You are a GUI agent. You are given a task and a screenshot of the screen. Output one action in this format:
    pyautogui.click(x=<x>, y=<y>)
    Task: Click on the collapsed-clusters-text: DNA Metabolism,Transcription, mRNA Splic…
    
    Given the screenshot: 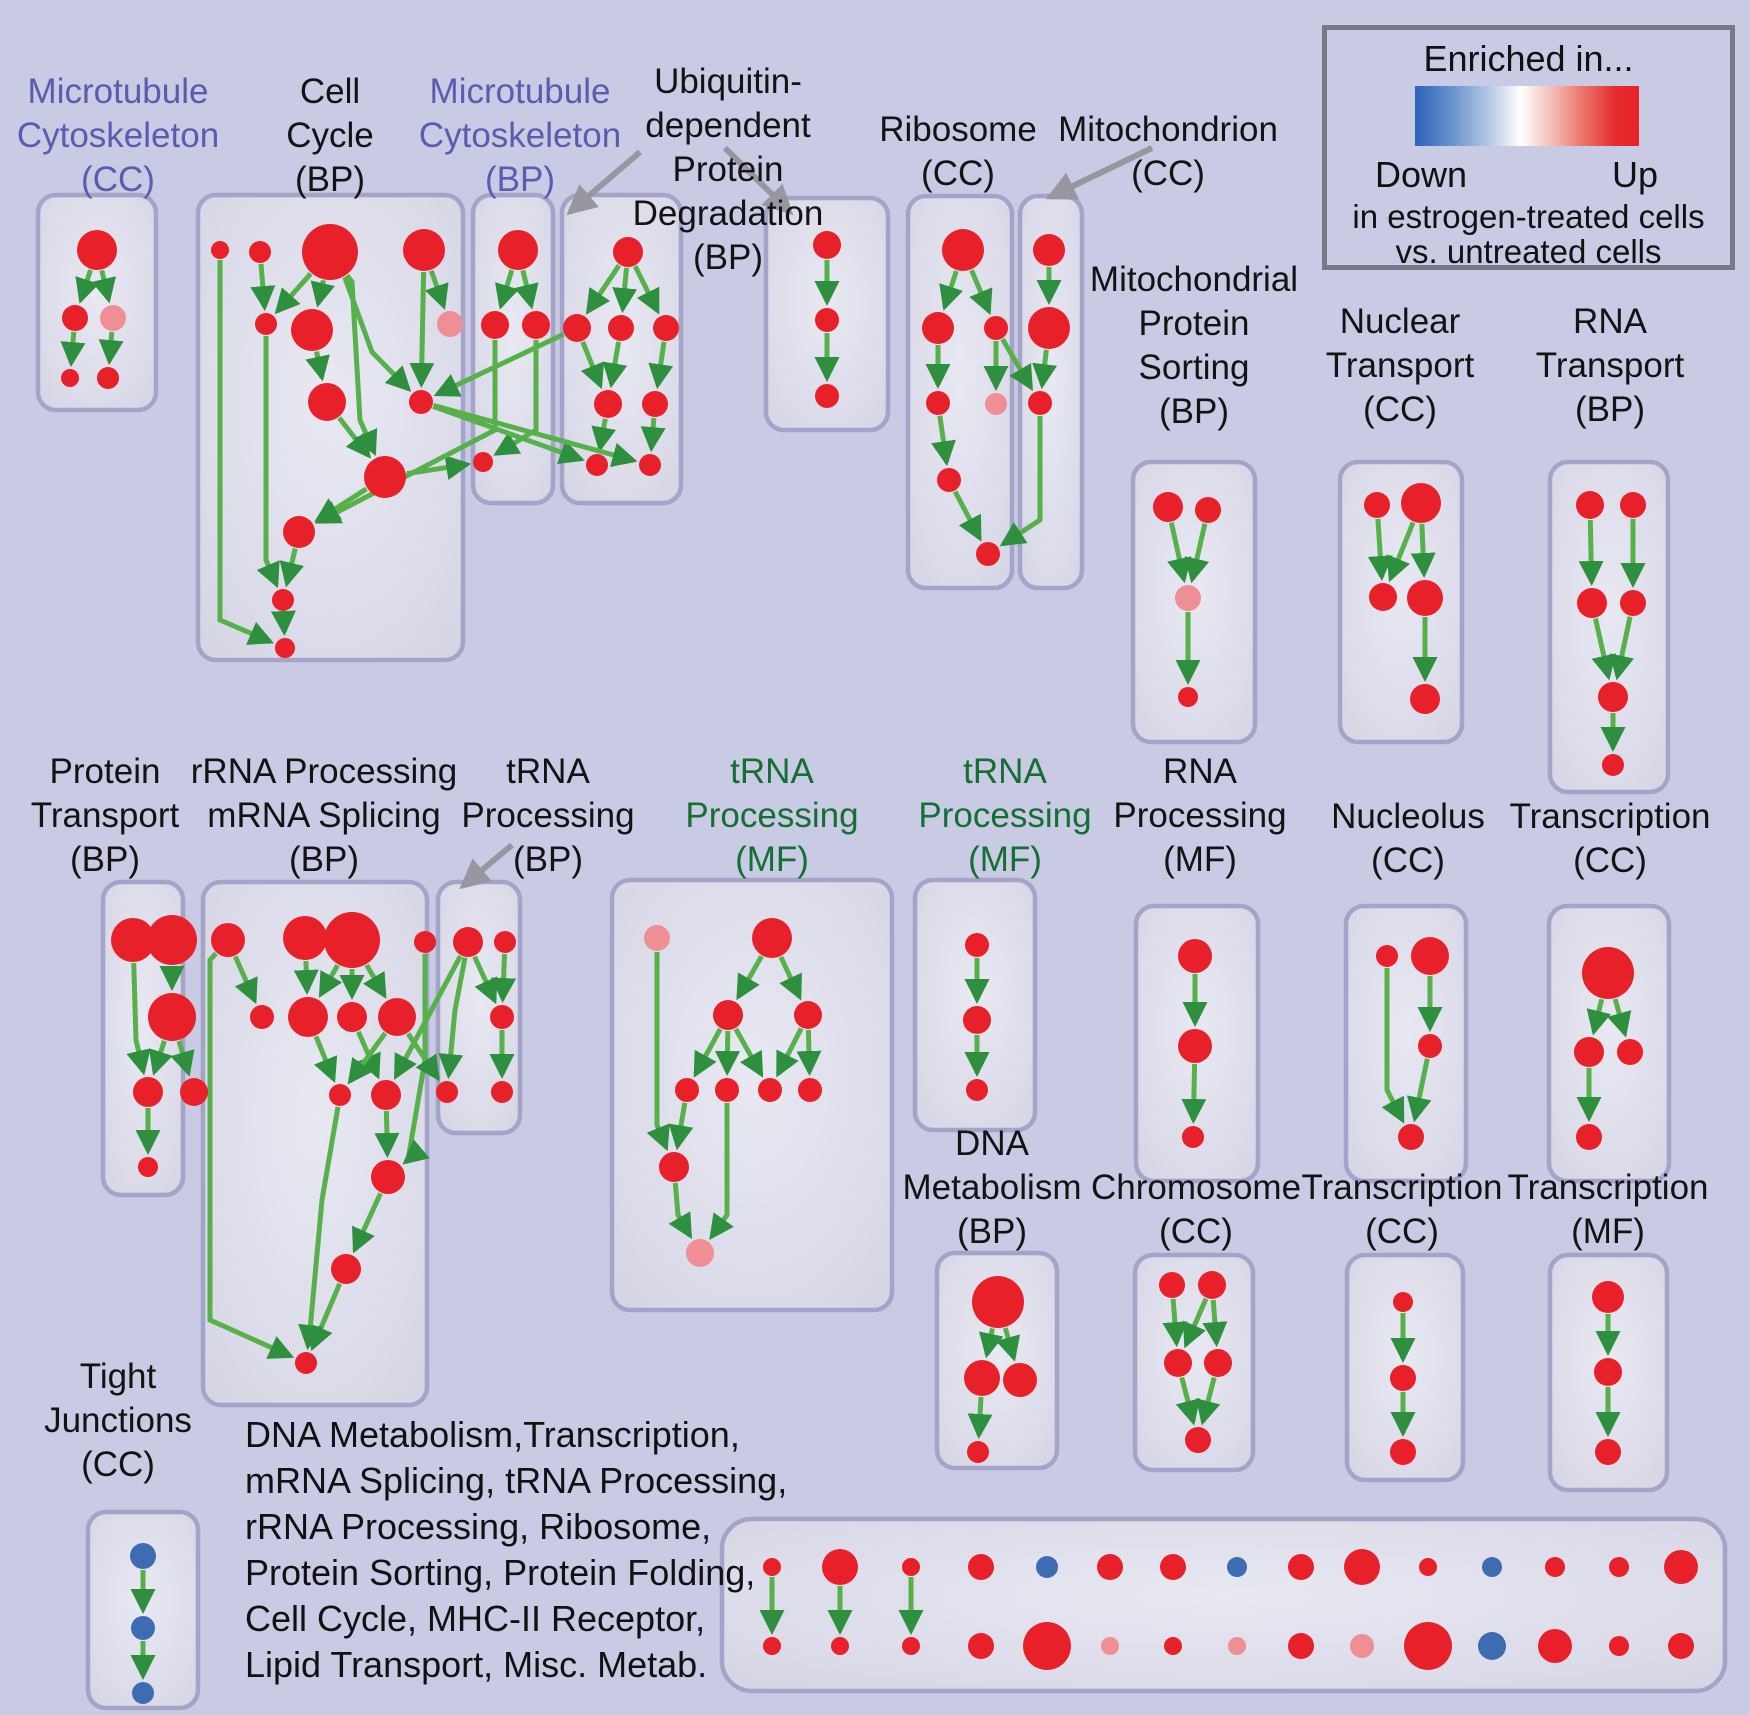 What is the action you would take?
    pyautogui.click(x=516, y=1549)
    